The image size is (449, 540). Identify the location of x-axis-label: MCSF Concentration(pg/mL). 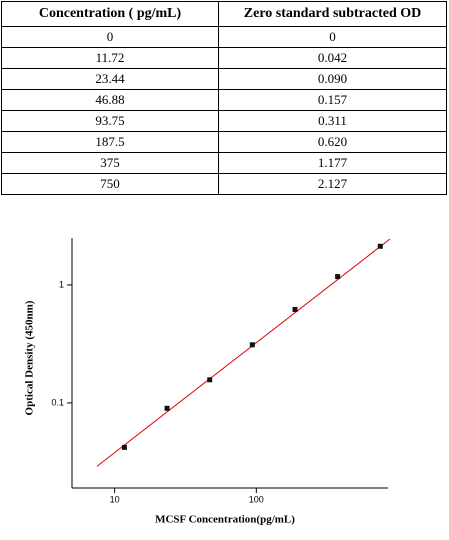
(225, 520).